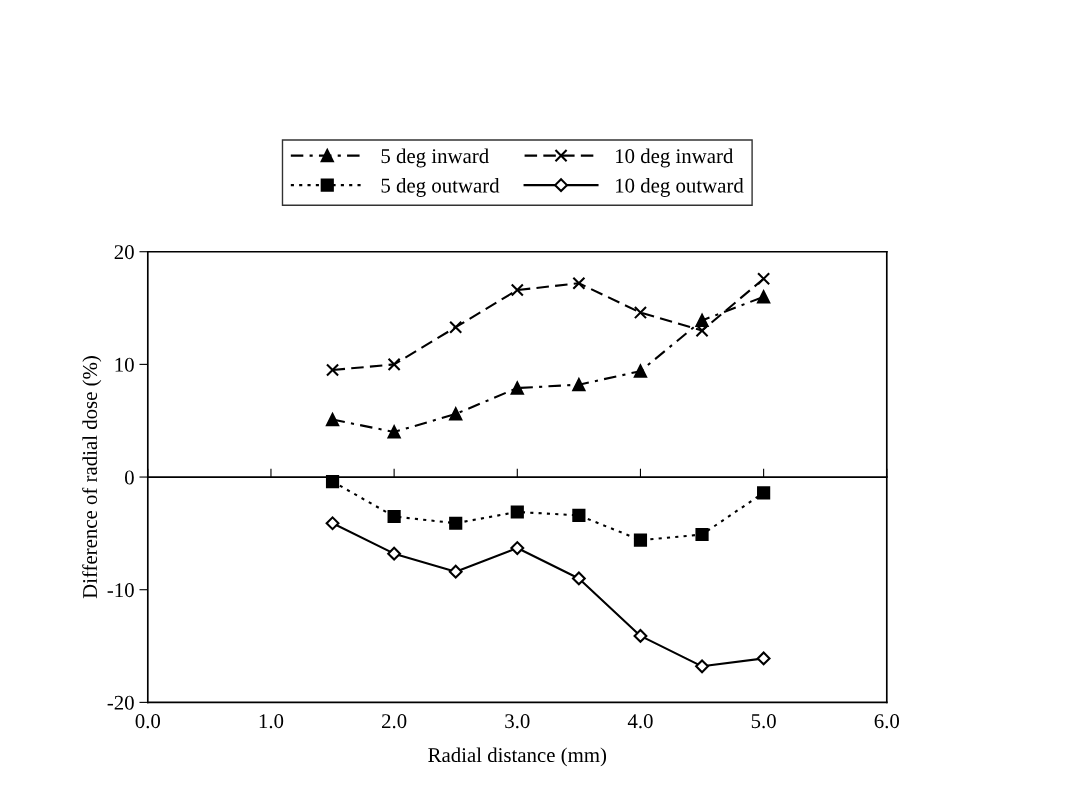 The width and height of the screenshot is (1071, 812). What do you see at coordinates (124, 252) in the screenshot?
I see `y-tick-label: 20` at bounding box center [124, 252].